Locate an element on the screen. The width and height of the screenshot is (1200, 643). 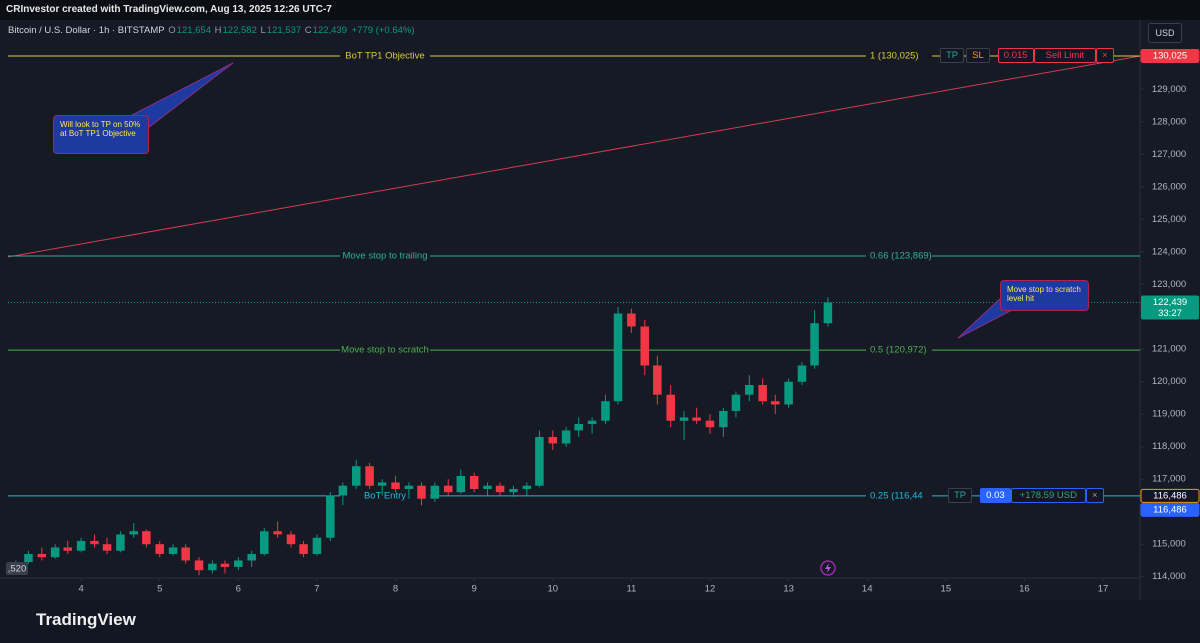
x-tick-label: 11 is located at coordinates (631, 589).